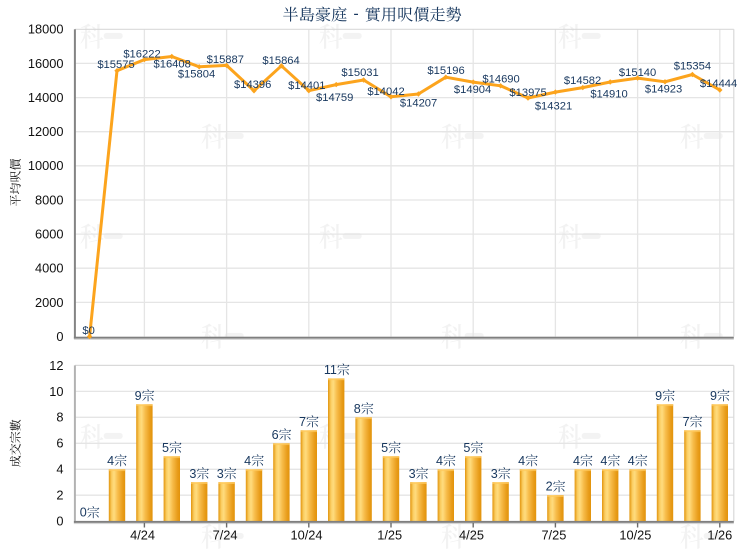 The width and height of the screenshot is (740, 555). Describe the element at coordinates (225, 534) in the screenshot. I see `svg-text: 7/24` at that location.